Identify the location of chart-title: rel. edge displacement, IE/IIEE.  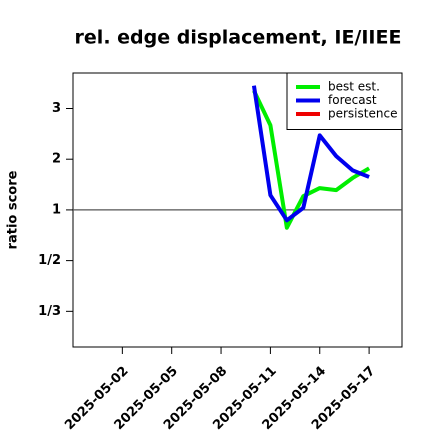
(238, 38).